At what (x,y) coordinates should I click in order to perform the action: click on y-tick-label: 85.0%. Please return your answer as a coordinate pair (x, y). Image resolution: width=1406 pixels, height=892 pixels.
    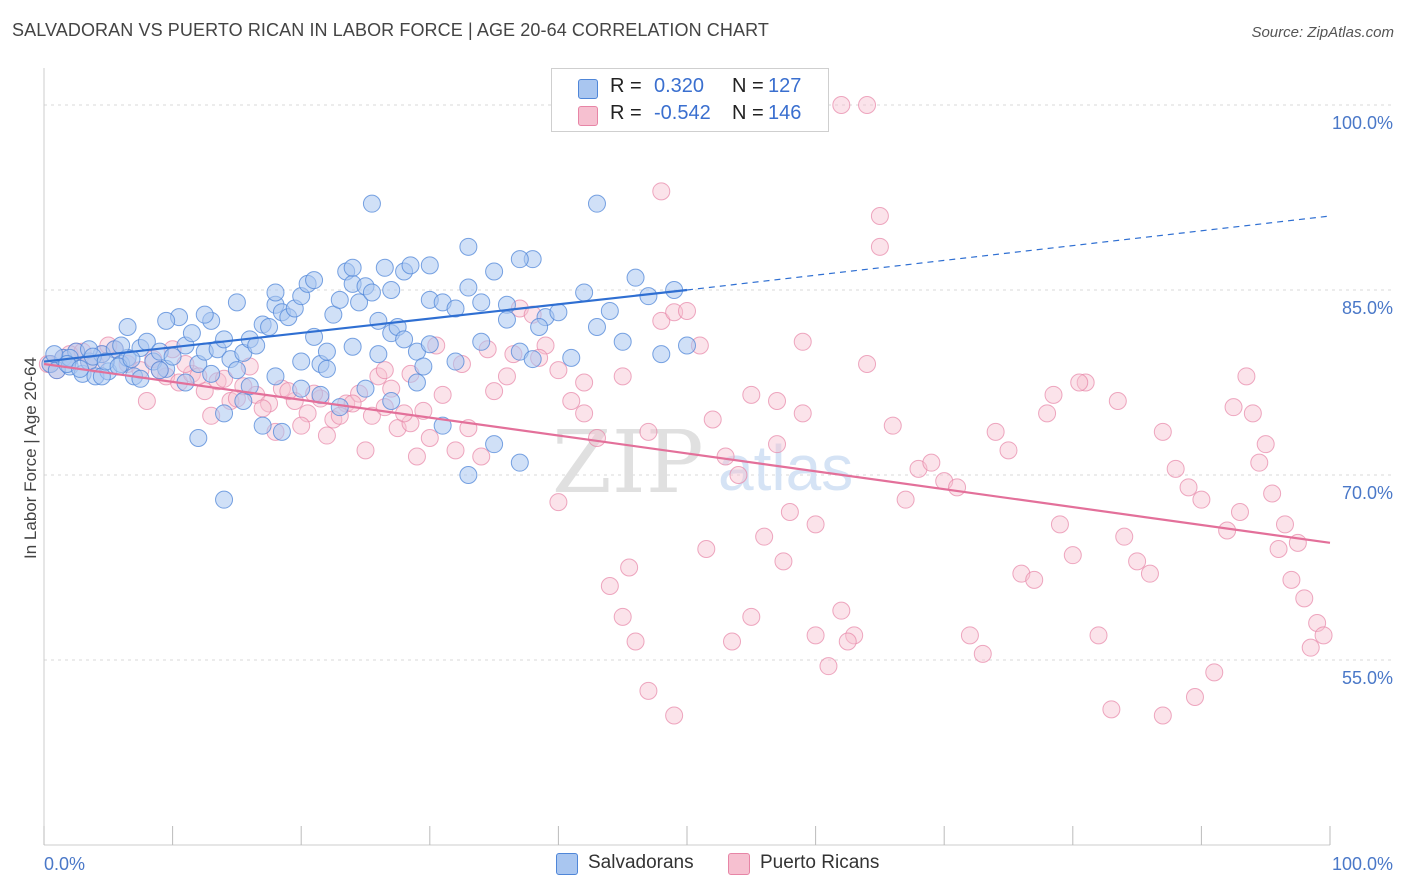
    Looking at the image, I should click on (1367, 308).